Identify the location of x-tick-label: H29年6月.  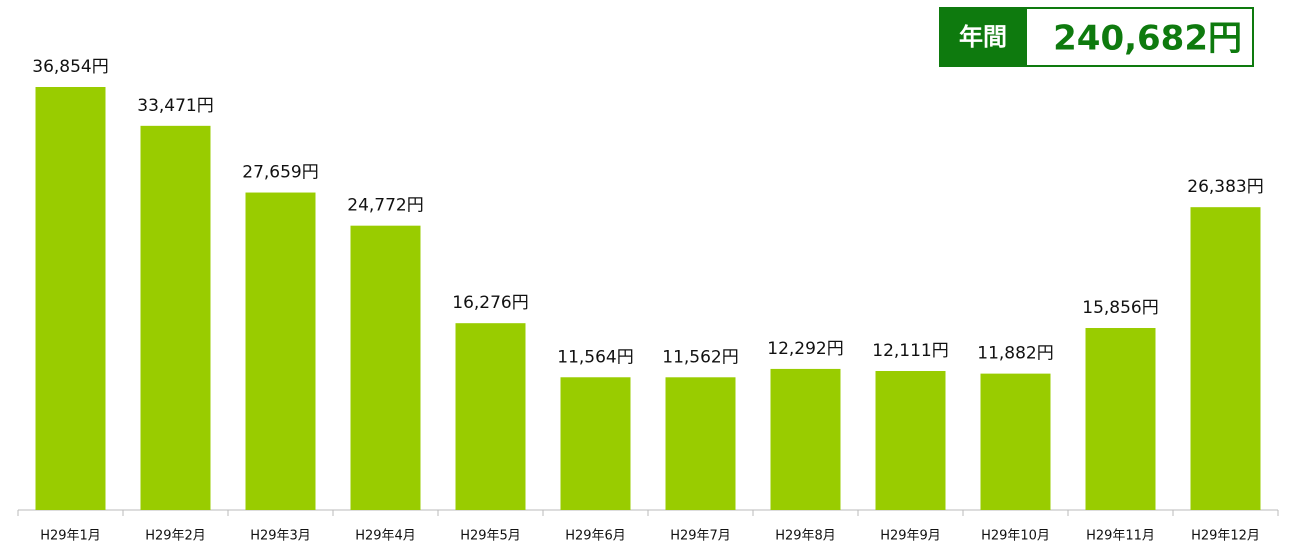
(595, 536).